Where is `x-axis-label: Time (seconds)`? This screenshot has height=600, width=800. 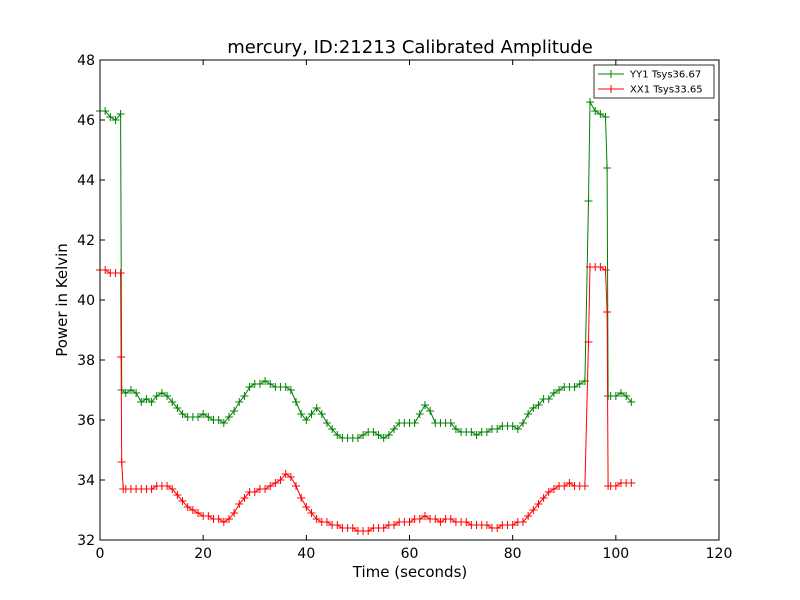
x-axis-label: Time (seconds) is located at coordinates (410, 572).